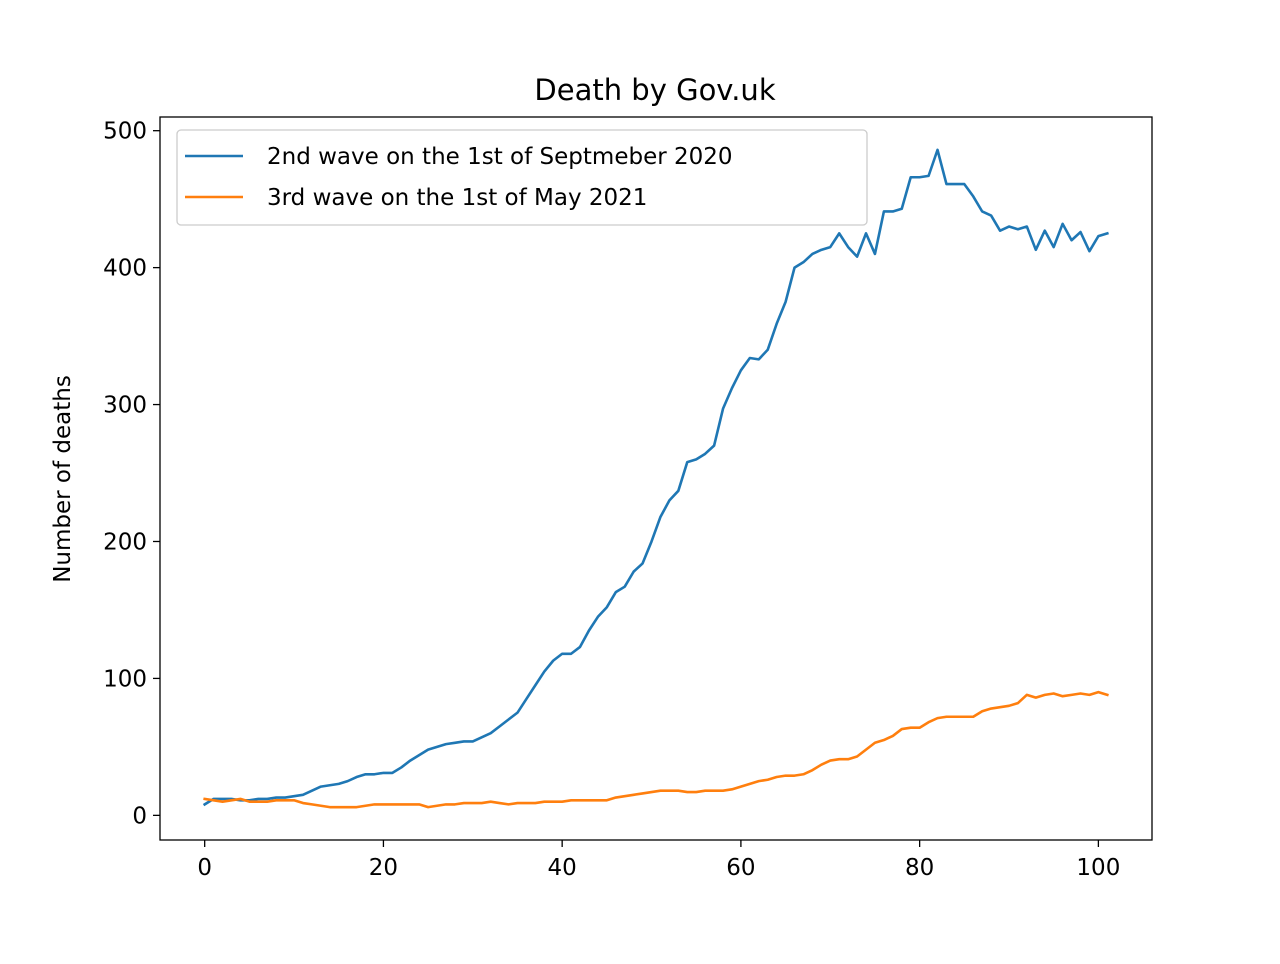 This screenshot has width=1280, height=964. I want to click on y-tick-label: 100, so click(125, 679).